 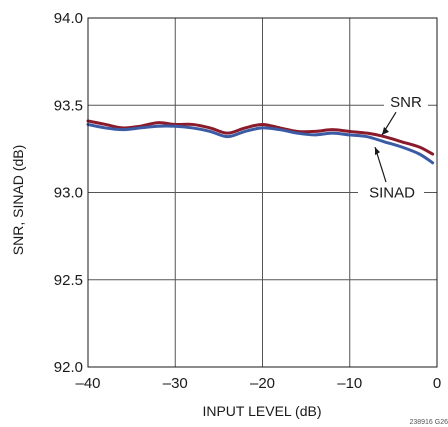 What do you see at coordinates (68, 18) in the screenshot?
I see `y-tick-label: 94.0` at bounding box center [68, 18].